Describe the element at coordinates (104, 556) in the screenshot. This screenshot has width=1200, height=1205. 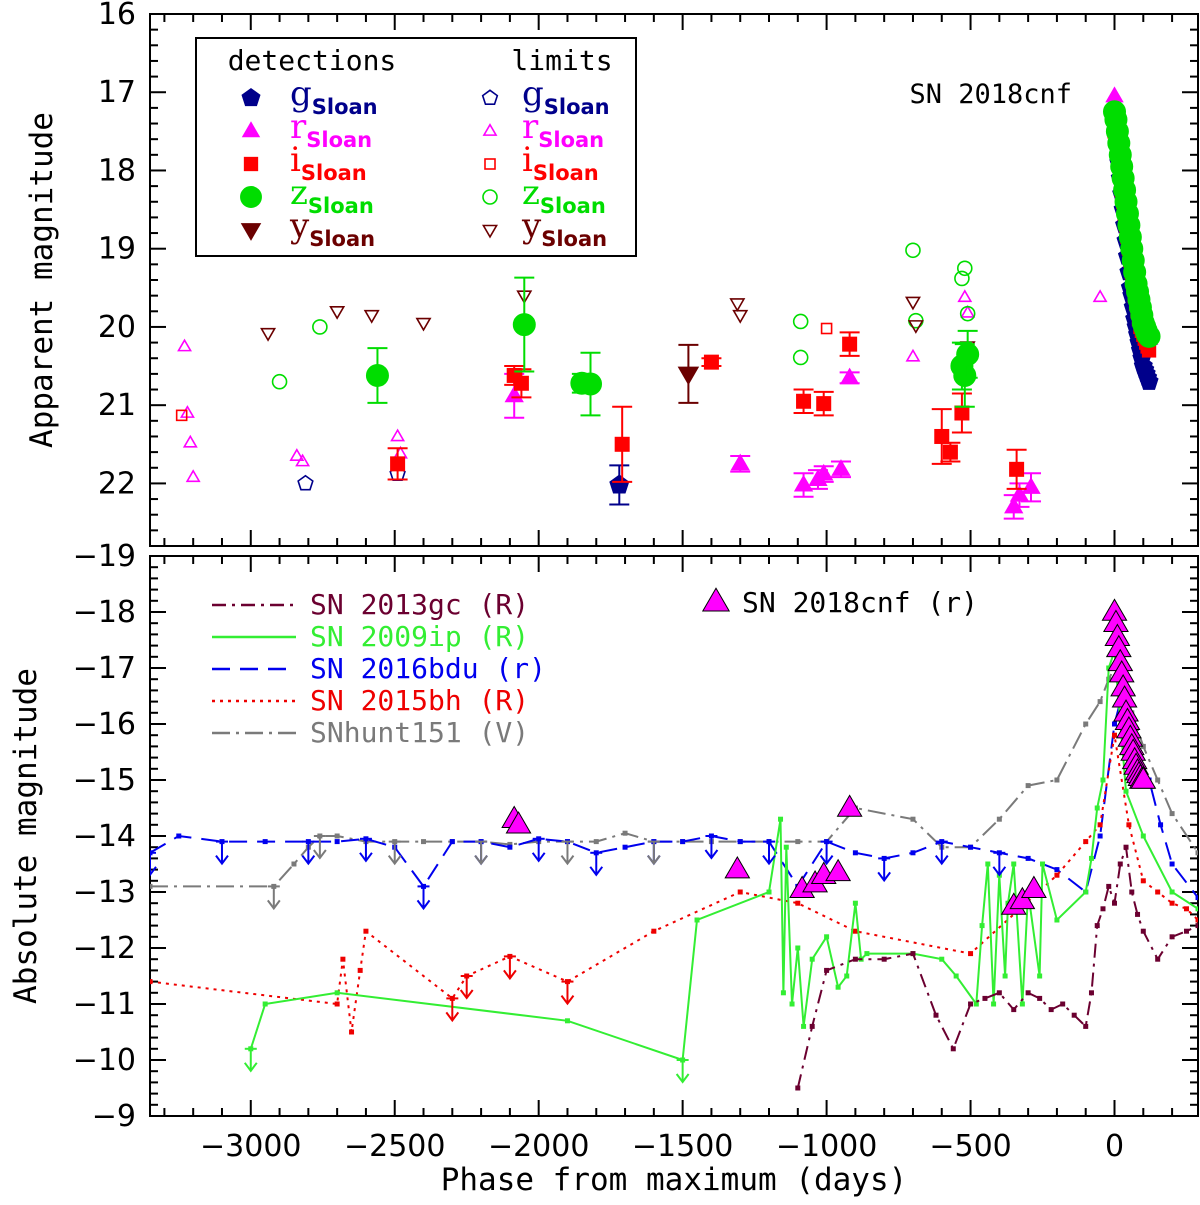
I see `y-tick-label: −19` at that location.